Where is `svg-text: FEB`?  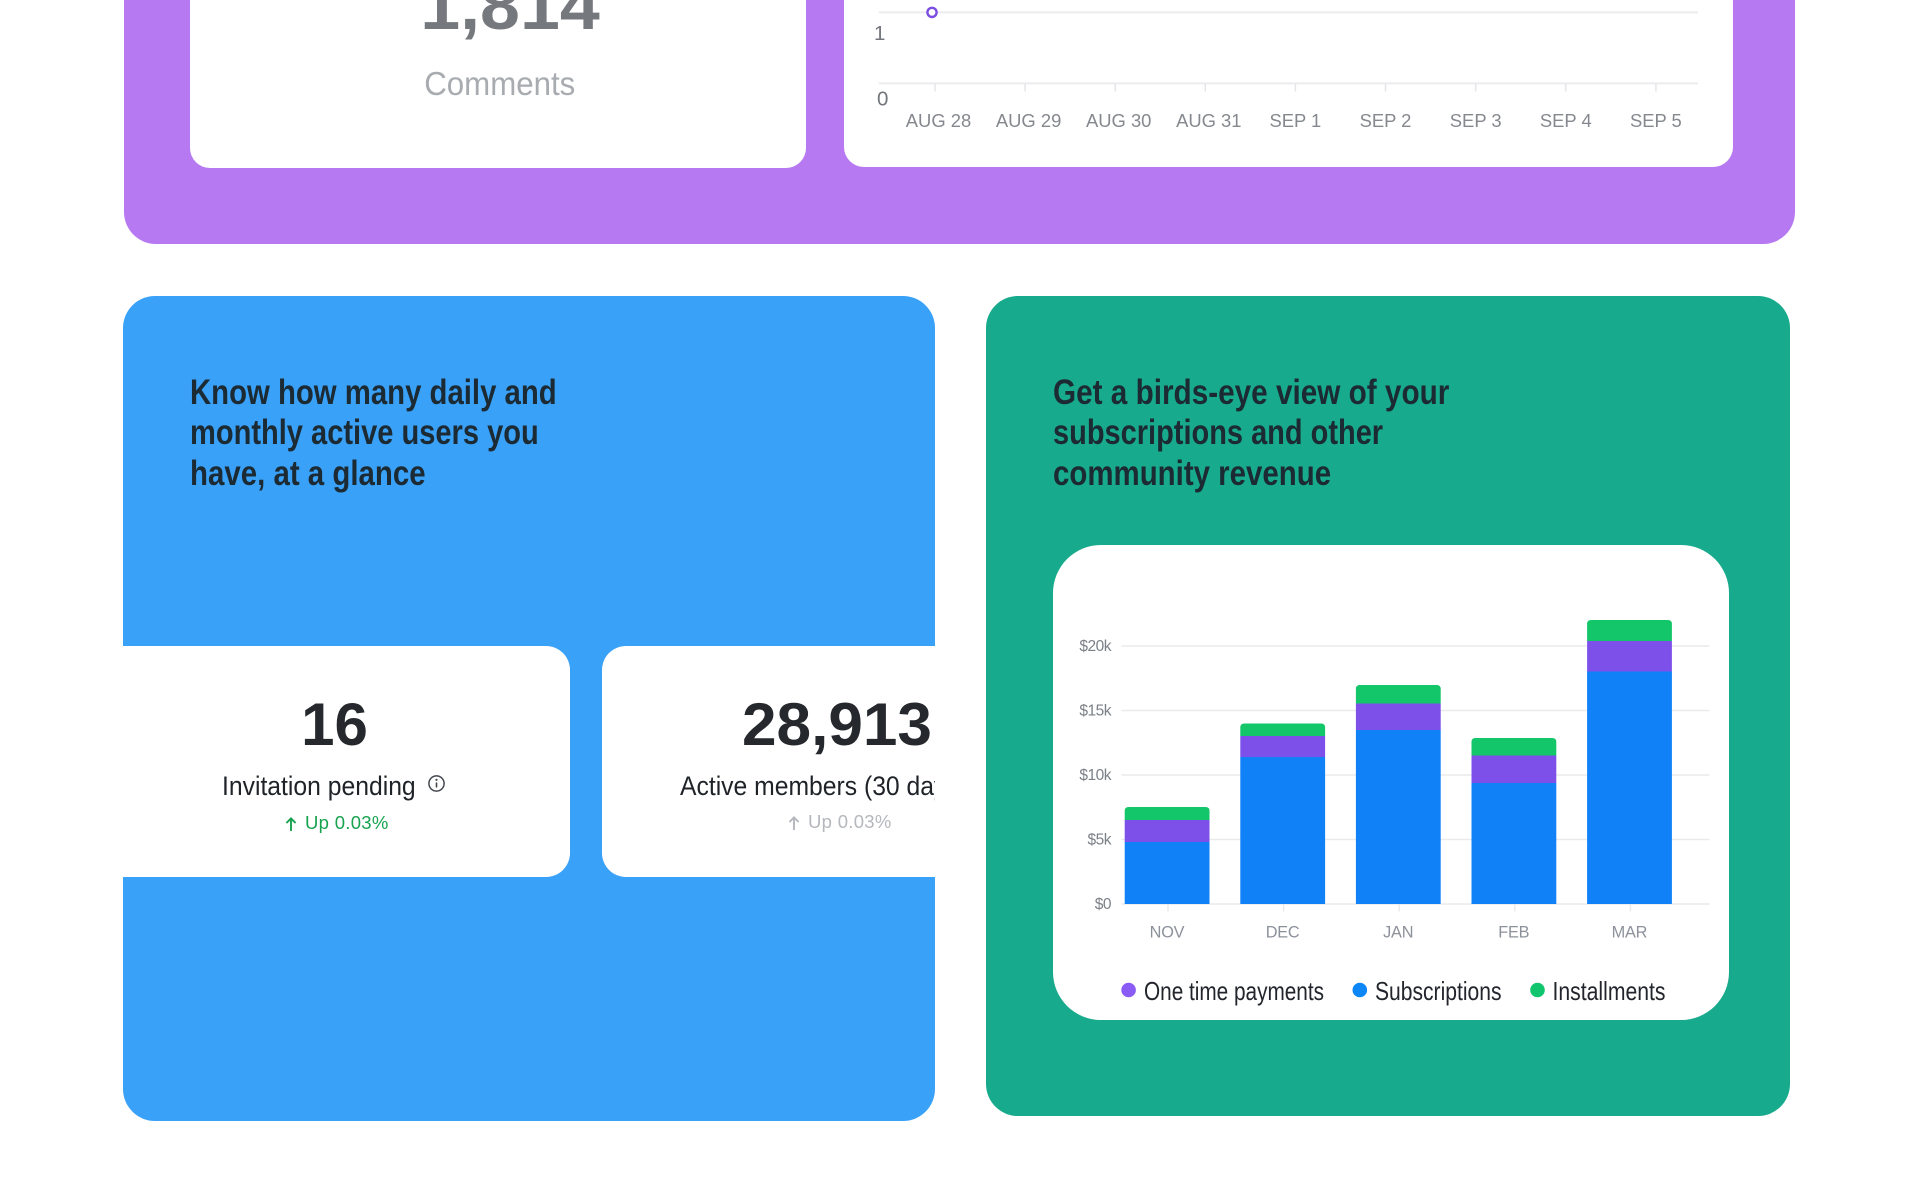
svg-text: FEB is located at coordinates (1513, 933).